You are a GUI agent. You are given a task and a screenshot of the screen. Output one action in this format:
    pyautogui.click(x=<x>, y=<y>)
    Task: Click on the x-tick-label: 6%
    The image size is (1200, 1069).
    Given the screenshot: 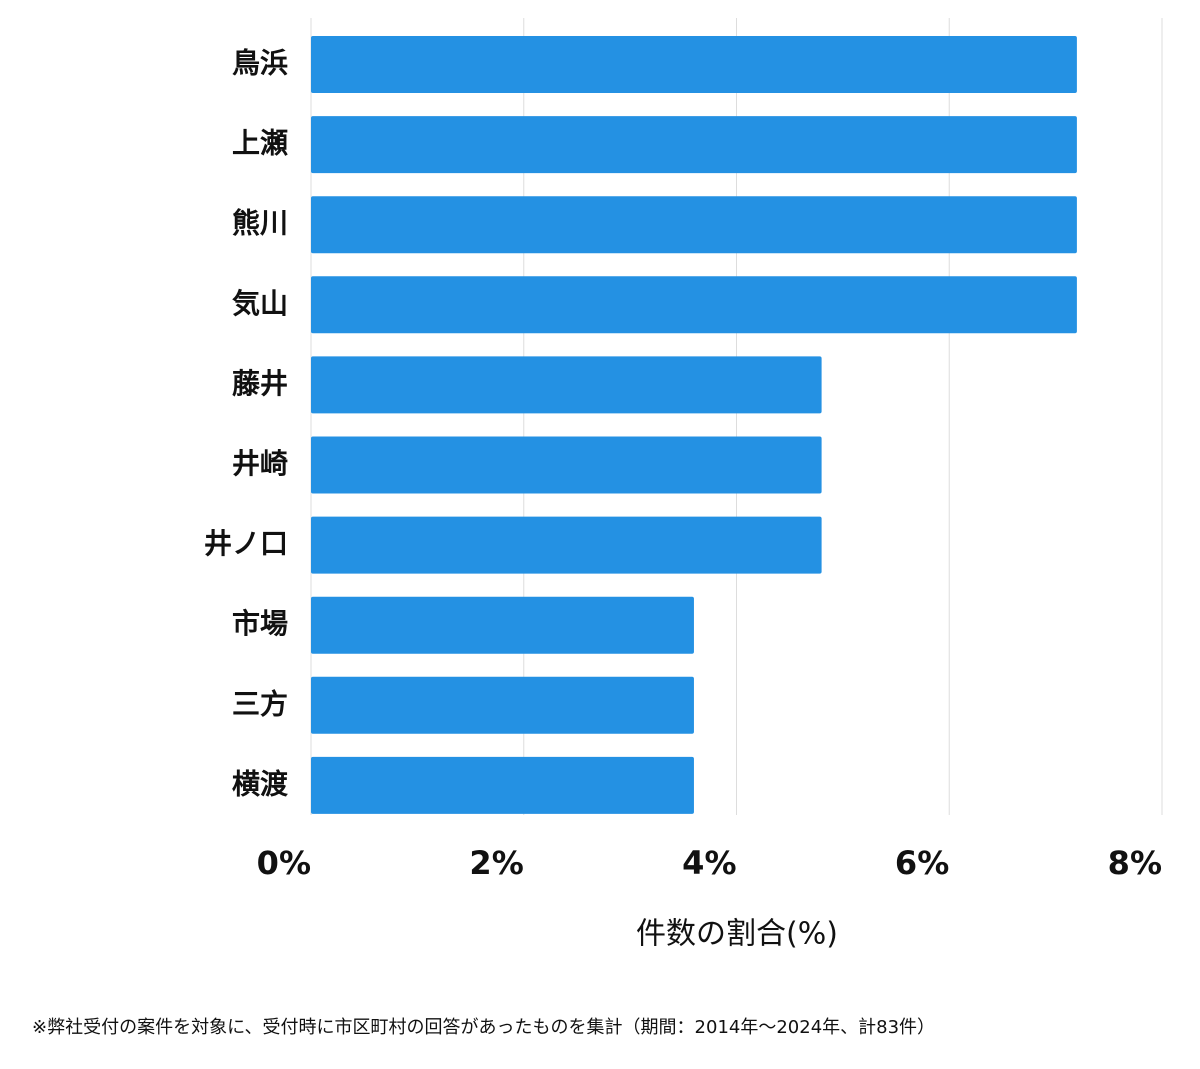 What is the action you would take?
    pyautogui.click(x=922, y=863)
    